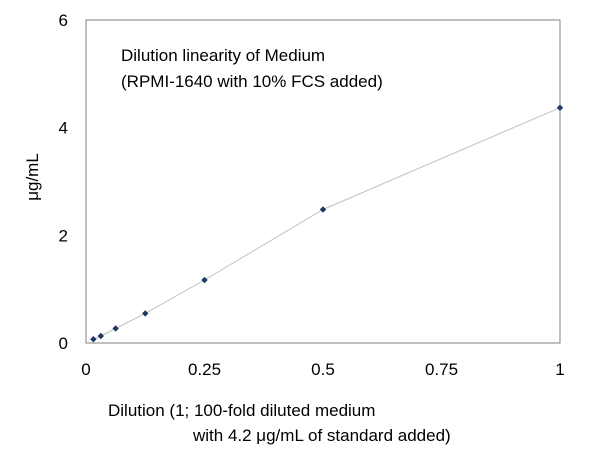 Image resolution: width=600 pixels, height=450 pixels. Describe the element at coordinates (63, 343) in the screenshot. I see `y-tick-label: 0` at that location.